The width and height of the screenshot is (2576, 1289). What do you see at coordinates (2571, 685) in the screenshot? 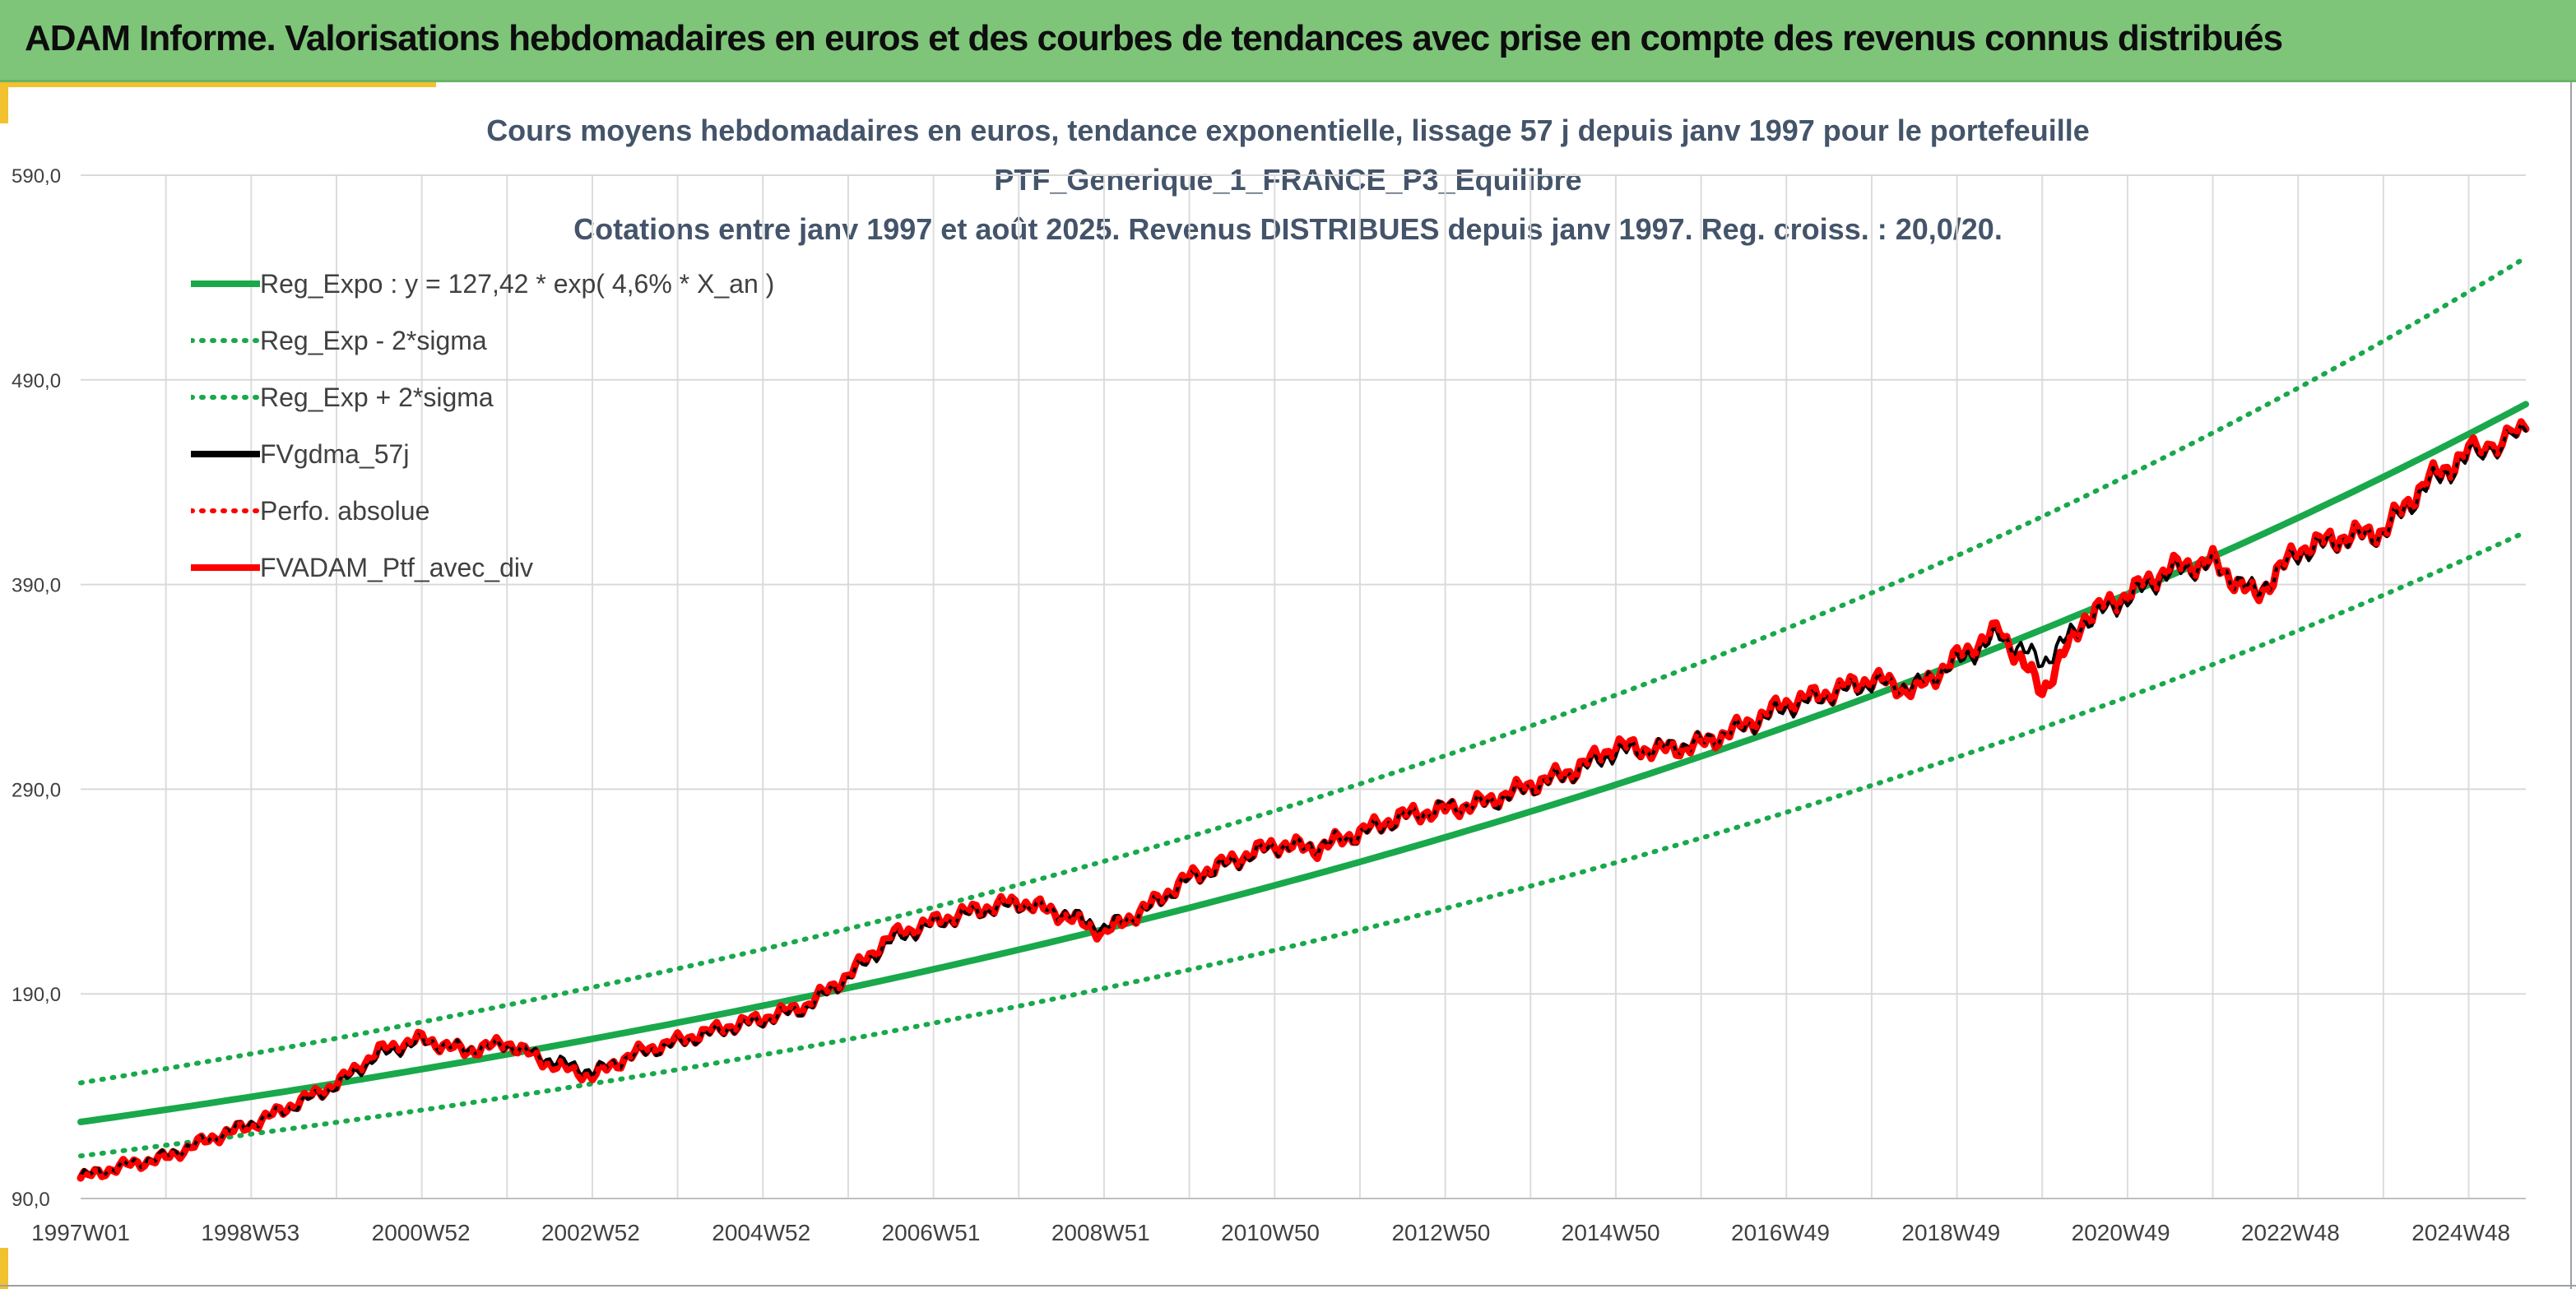
I see `frame-border-right` at bounding box center [2571, 685].